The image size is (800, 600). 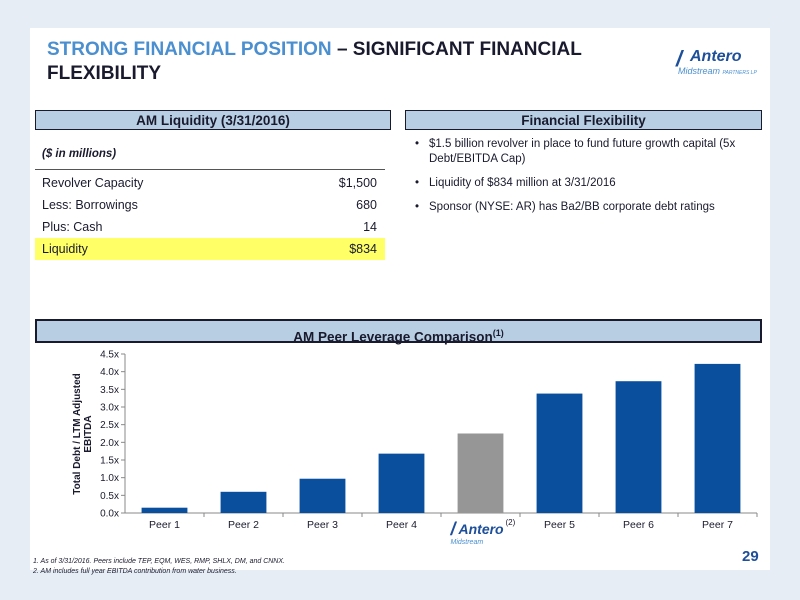 I want to click on logo-sub-small: PARTNERS LP, so click(x=739, y=73).